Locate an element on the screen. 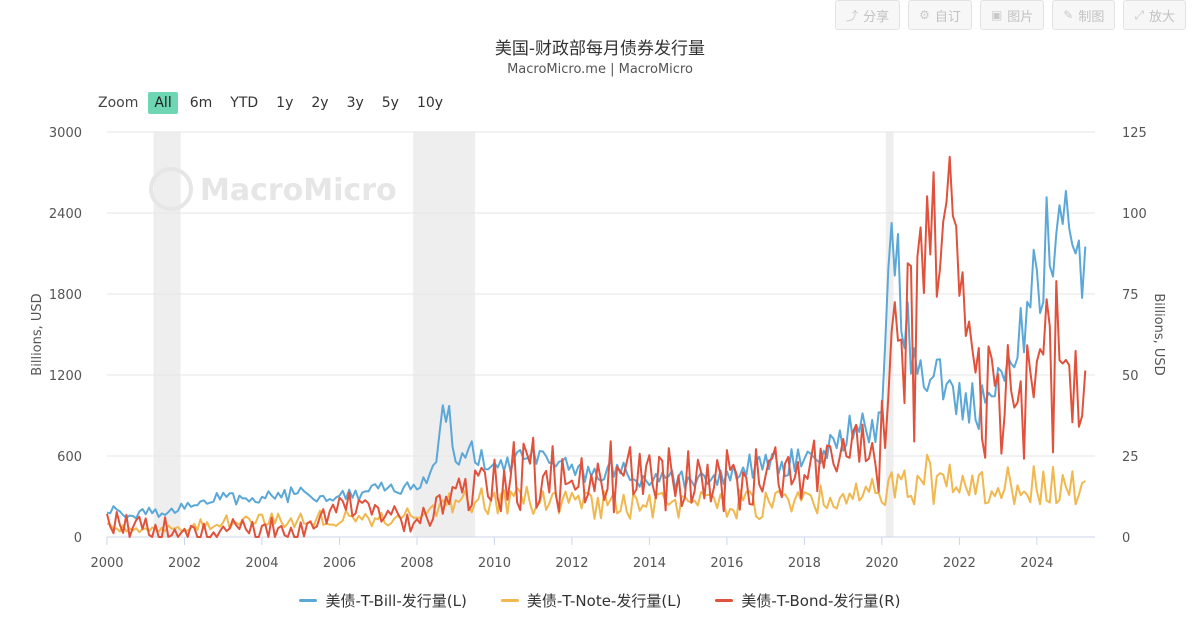 Image resolution: width=1200 pixels, height=630 pixels. legend-label: 美债-T-Bond-发行量(R) is located at coordinates (821, 601).